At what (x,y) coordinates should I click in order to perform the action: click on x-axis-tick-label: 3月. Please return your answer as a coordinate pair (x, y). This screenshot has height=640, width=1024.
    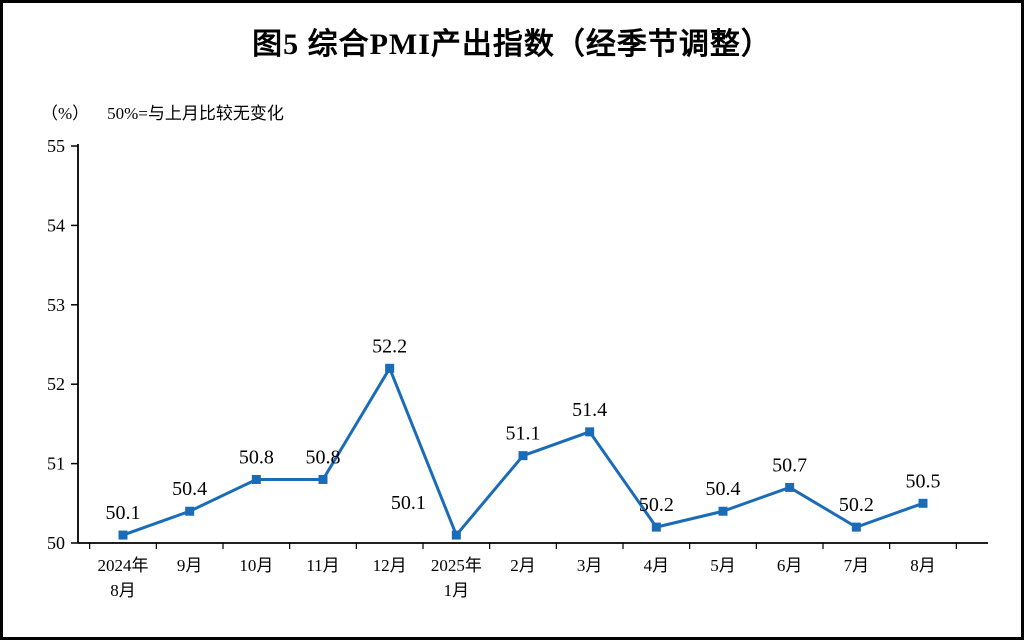
    Looking at the image, I should click on (590, 565).